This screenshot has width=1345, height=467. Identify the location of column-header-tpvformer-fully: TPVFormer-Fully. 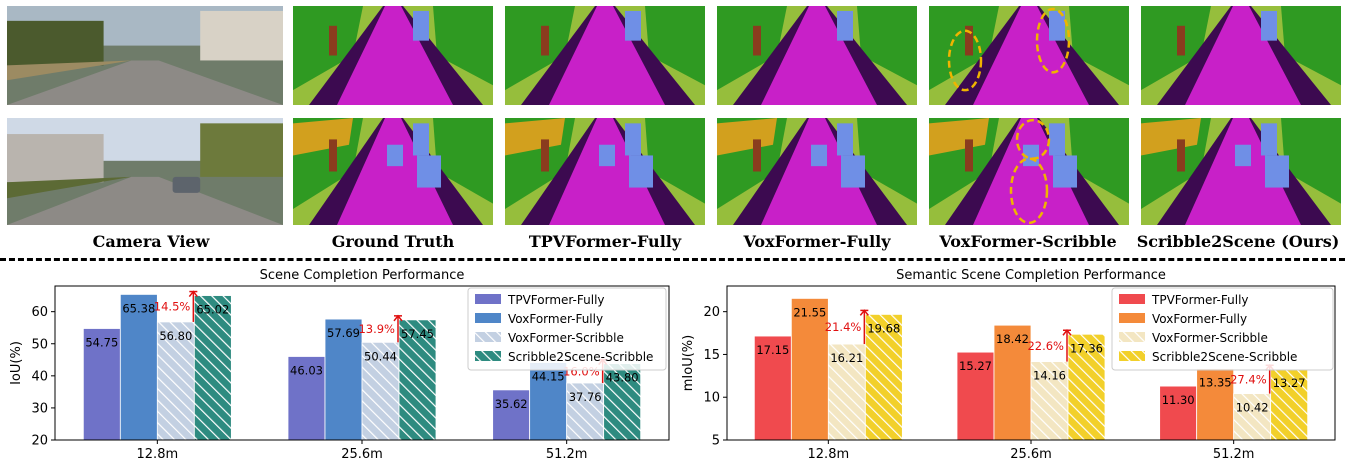
(605, 241).